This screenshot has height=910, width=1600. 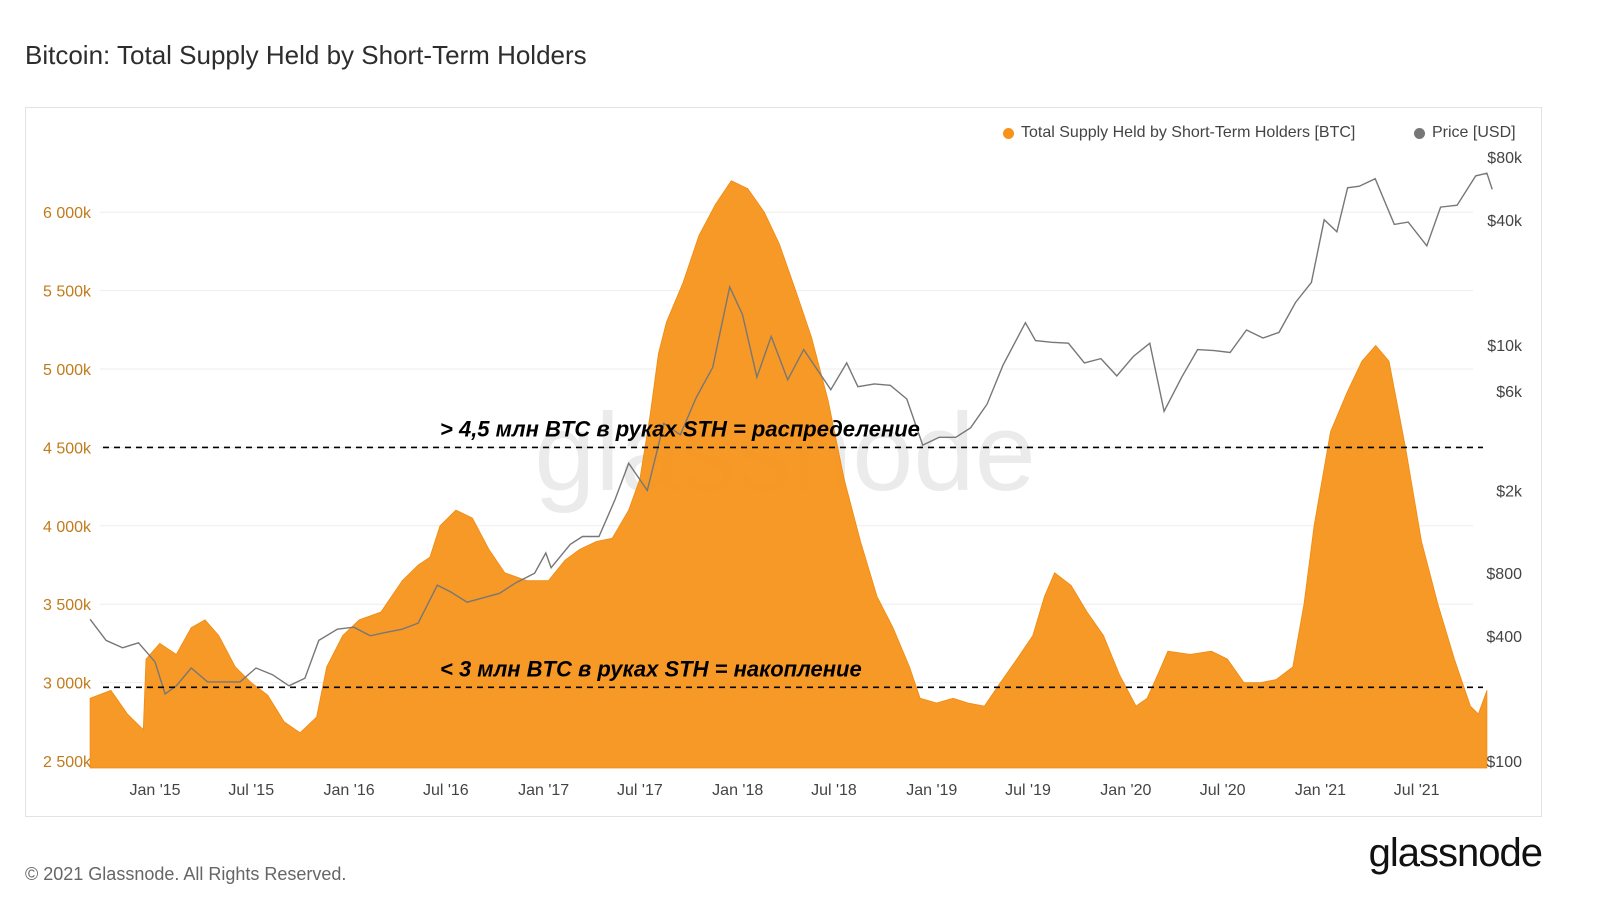 I want to click on y-right-tick-label: $800, so click(x=1504, y=574).